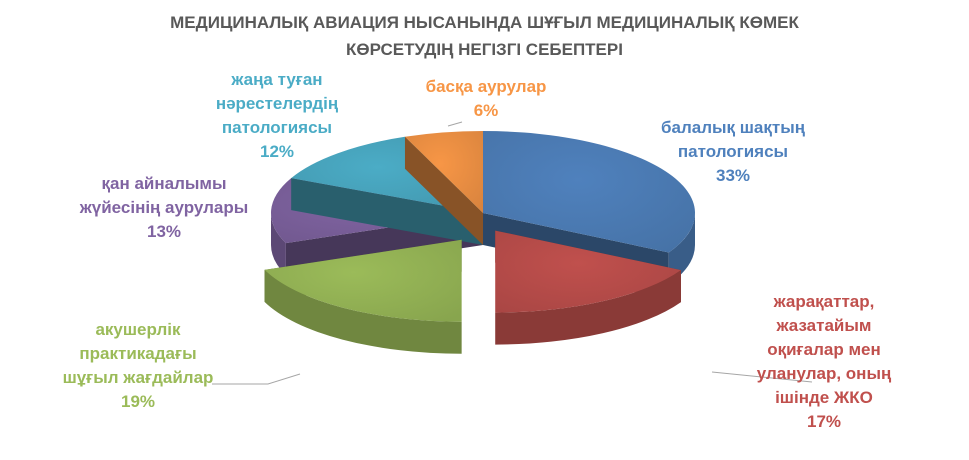 Image resolution: width=969 pixels, height=460 pixels. I want to click on slice-label-value: 33%, so click(733, 175).